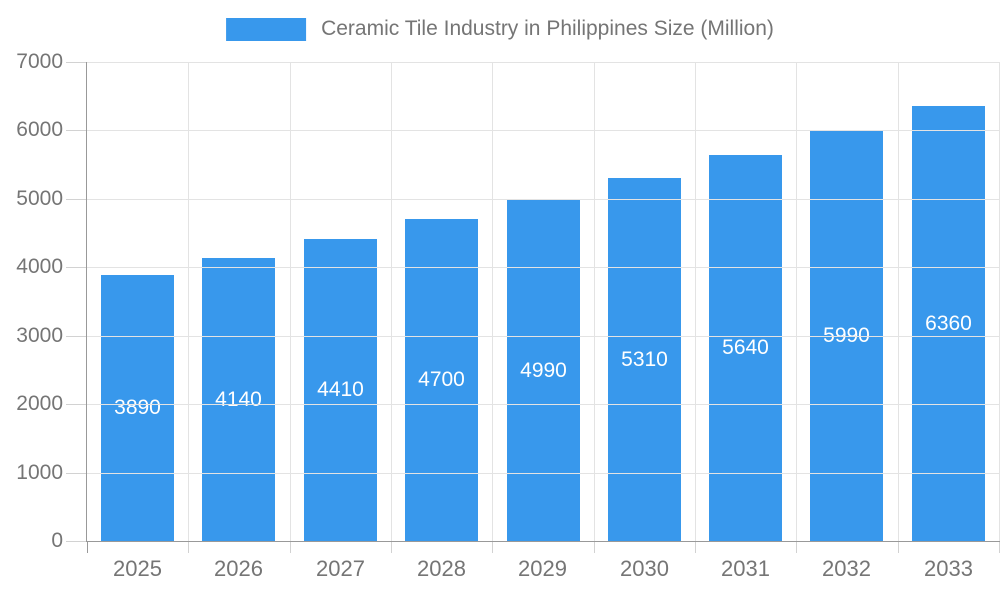  Describe the element at coordinates (39, 267) in the screenshot. I see `y-axis-label: 4000` at that location.